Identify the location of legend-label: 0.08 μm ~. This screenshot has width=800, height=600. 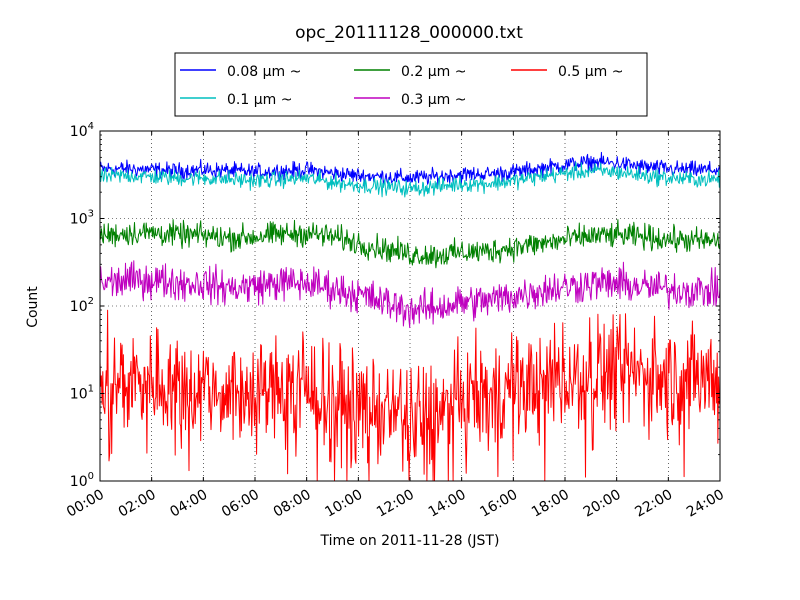
(264, 72).